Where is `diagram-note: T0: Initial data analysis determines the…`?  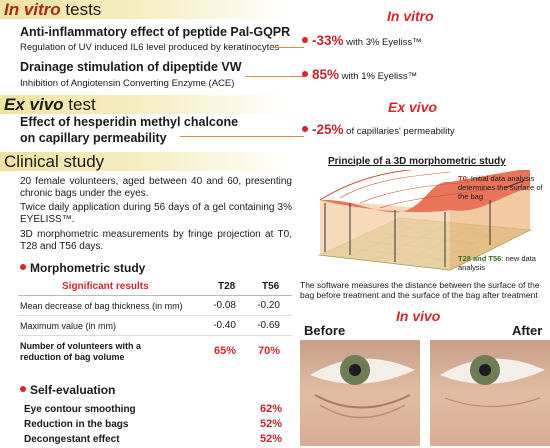 diagram-note: T0: Initial data analysis determines the… is located at coordinates (503, 187).